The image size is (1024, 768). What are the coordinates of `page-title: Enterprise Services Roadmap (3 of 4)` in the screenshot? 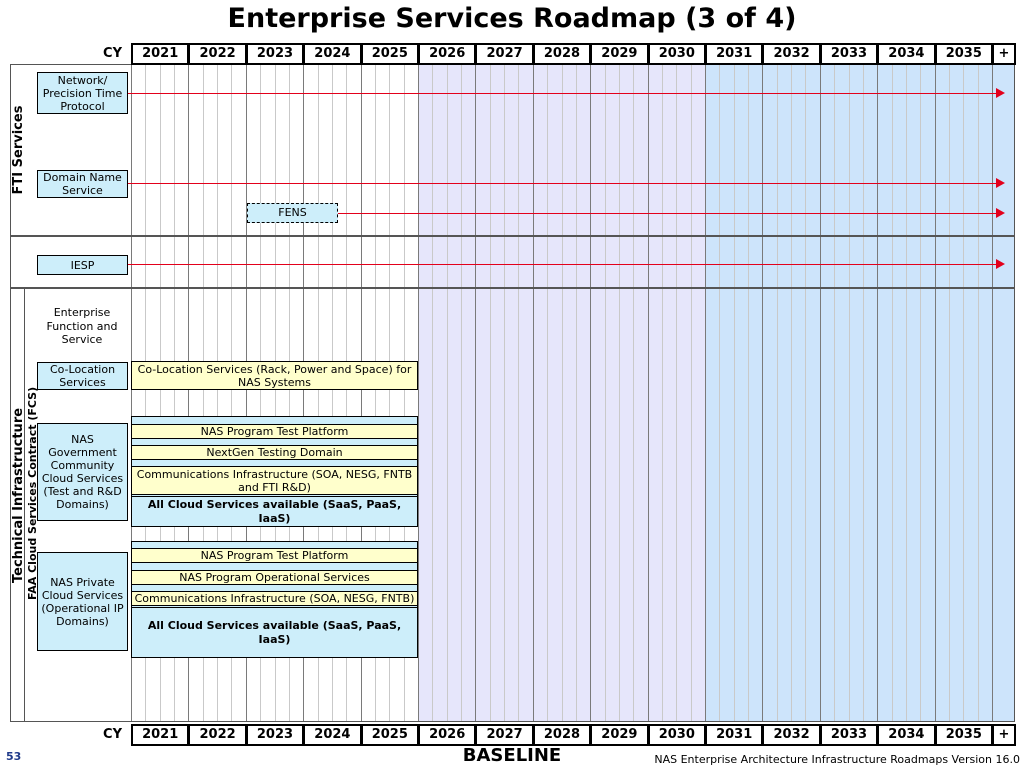 It's located at (512, 18).